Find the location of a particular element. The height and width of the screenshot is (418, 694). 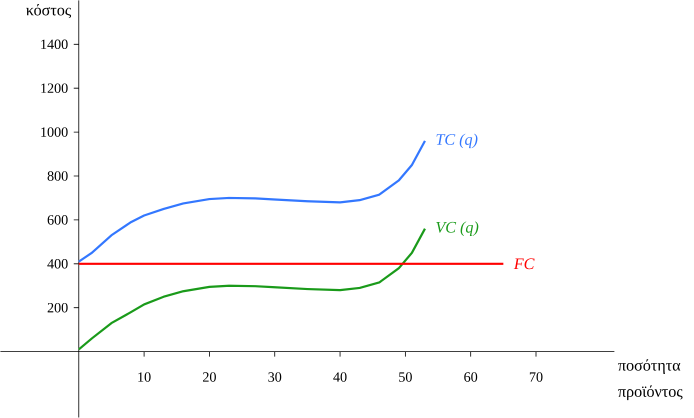

y-axis-title: κόστος is located at coordinates (49, 11).